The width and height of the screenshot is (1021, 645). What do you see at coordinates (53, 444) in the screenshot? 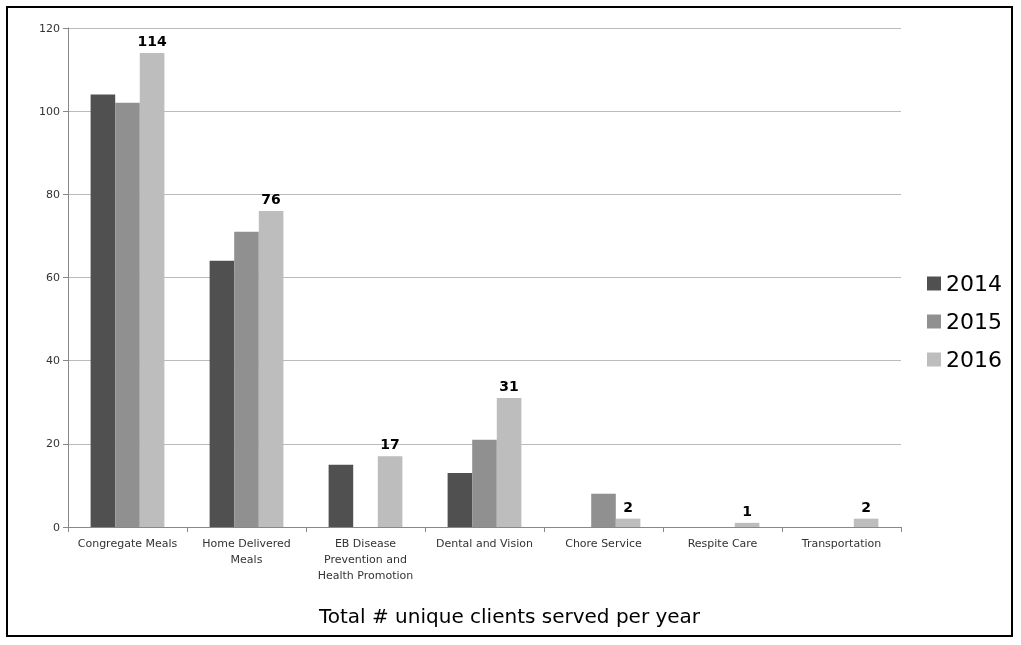
I see `y-tick-label: 20` at bounding box center [53, 444].